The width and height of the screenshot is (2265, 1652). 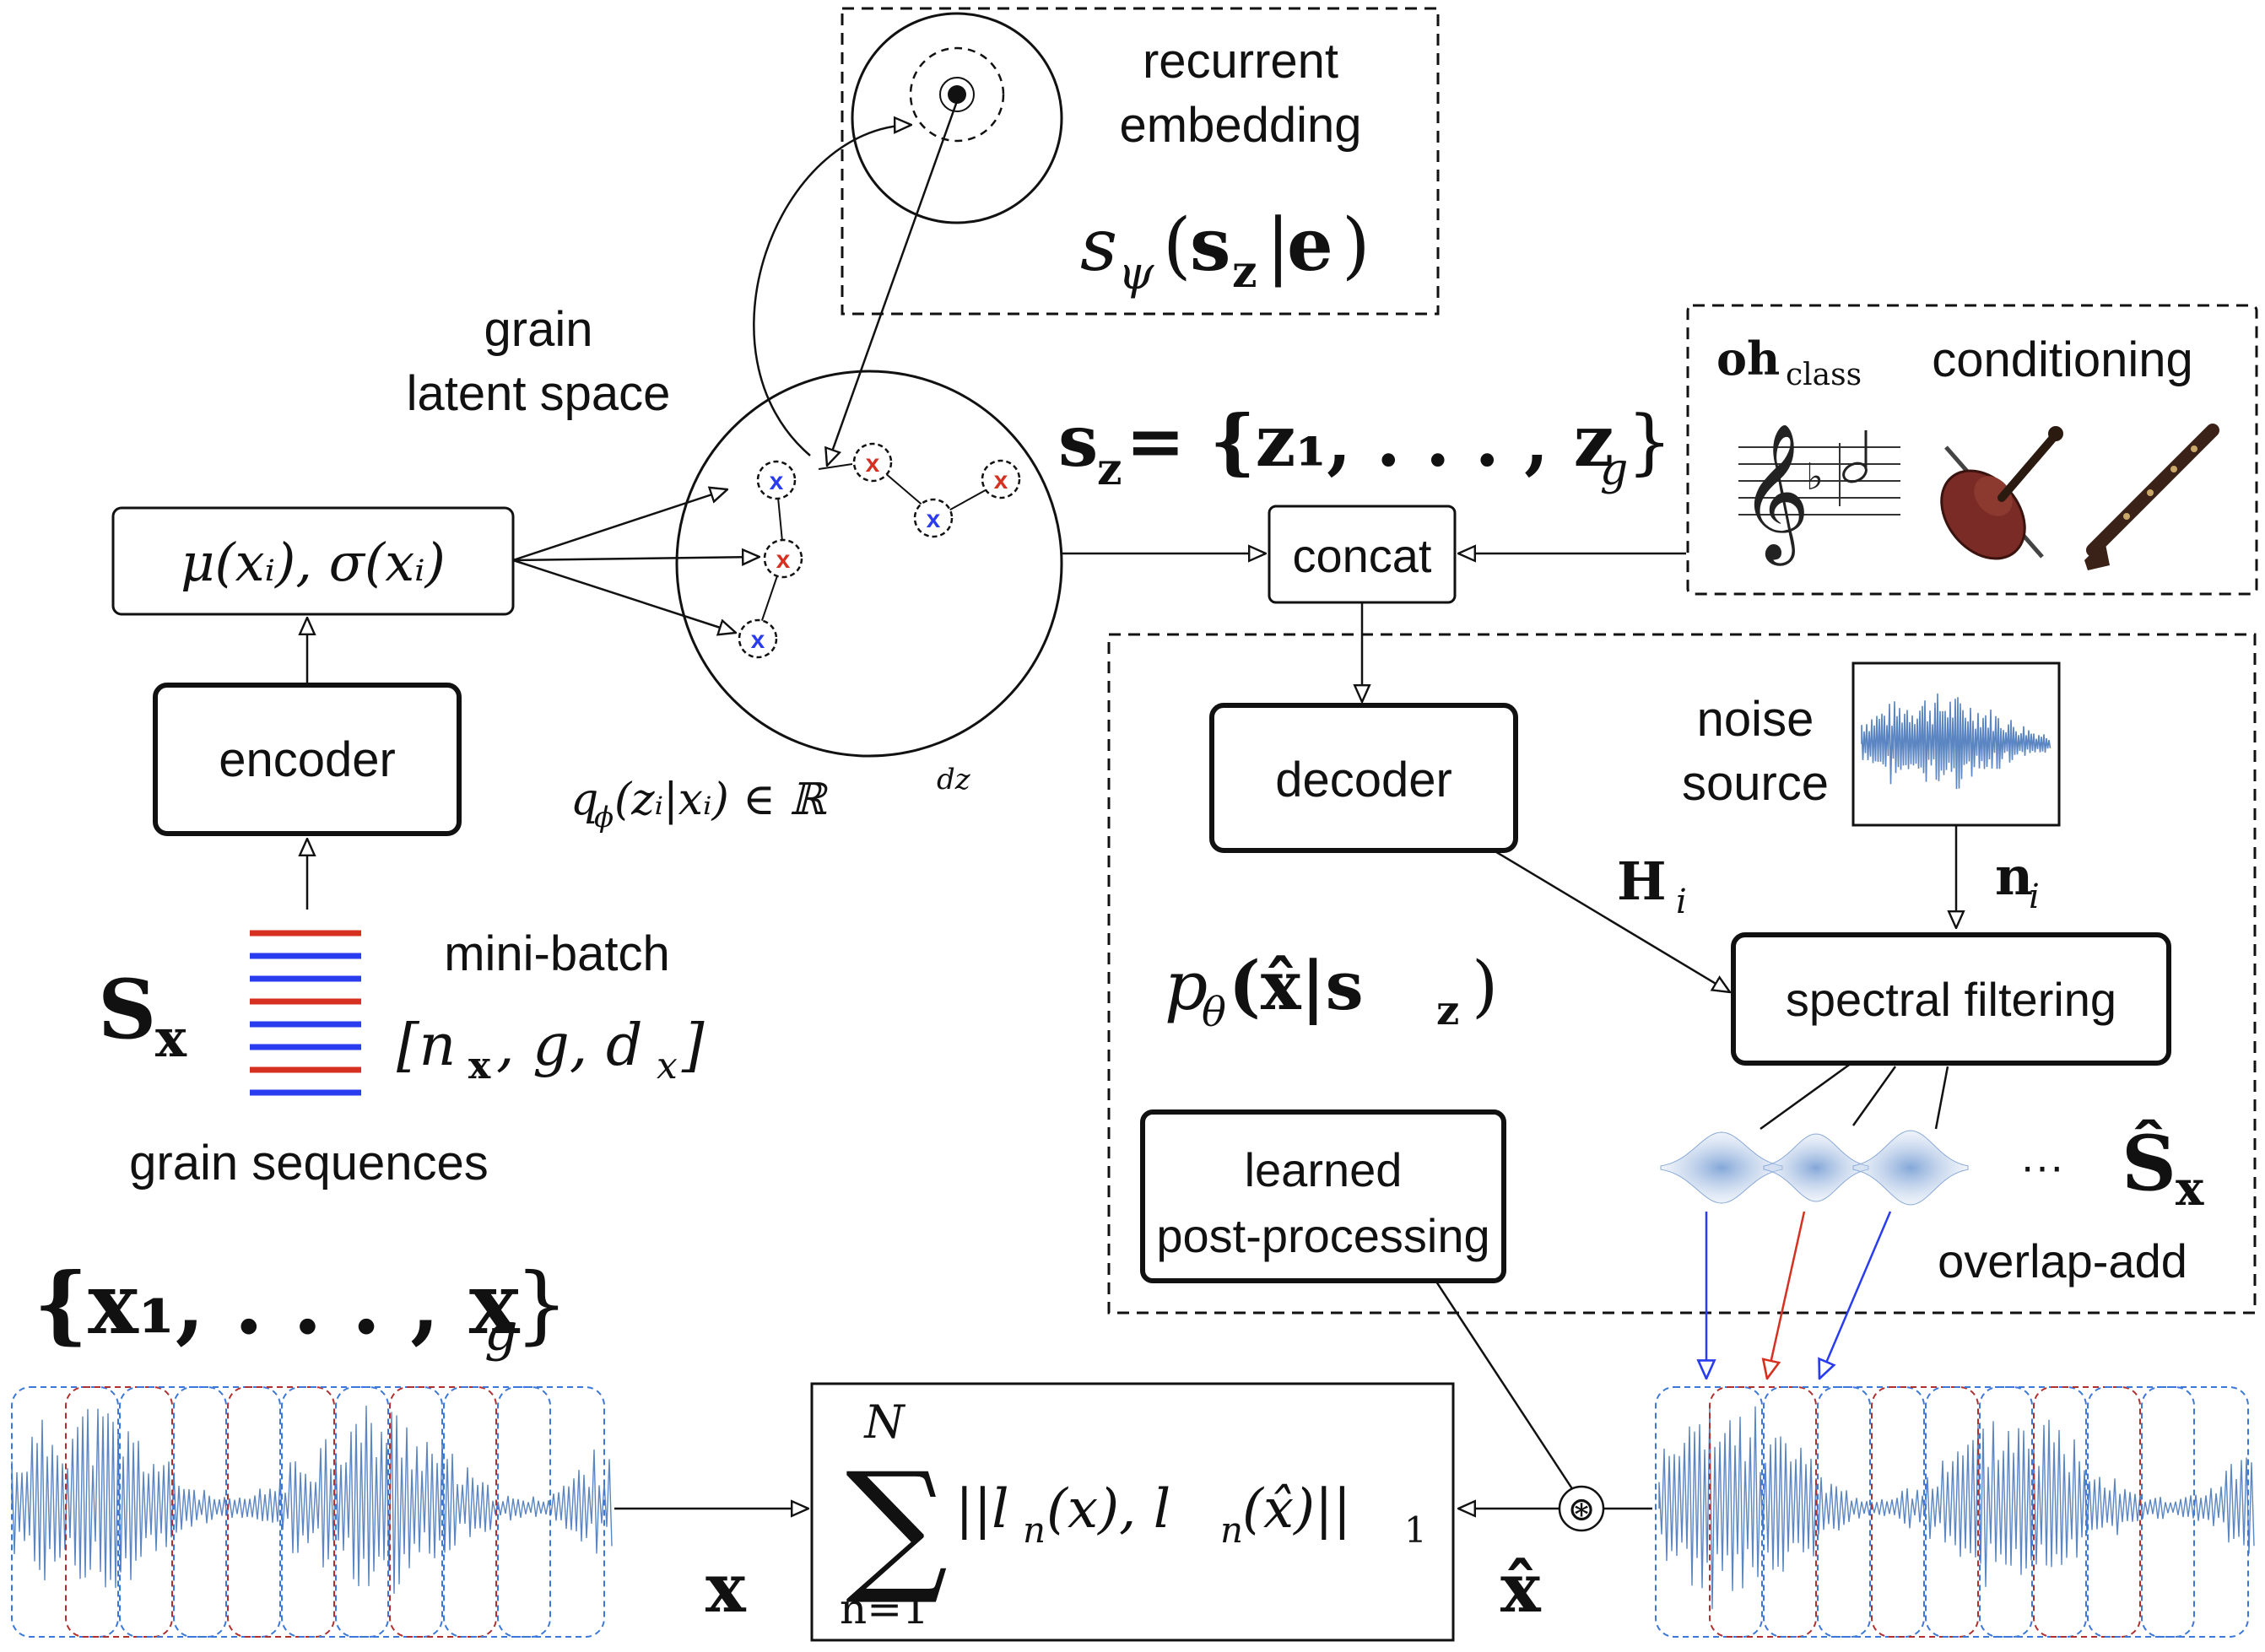 What do you see at coordinates (735, 568) in the screenshot?
I see `grain-latent-space: grain latent space x x x x x` at bounding box center [735, 568].